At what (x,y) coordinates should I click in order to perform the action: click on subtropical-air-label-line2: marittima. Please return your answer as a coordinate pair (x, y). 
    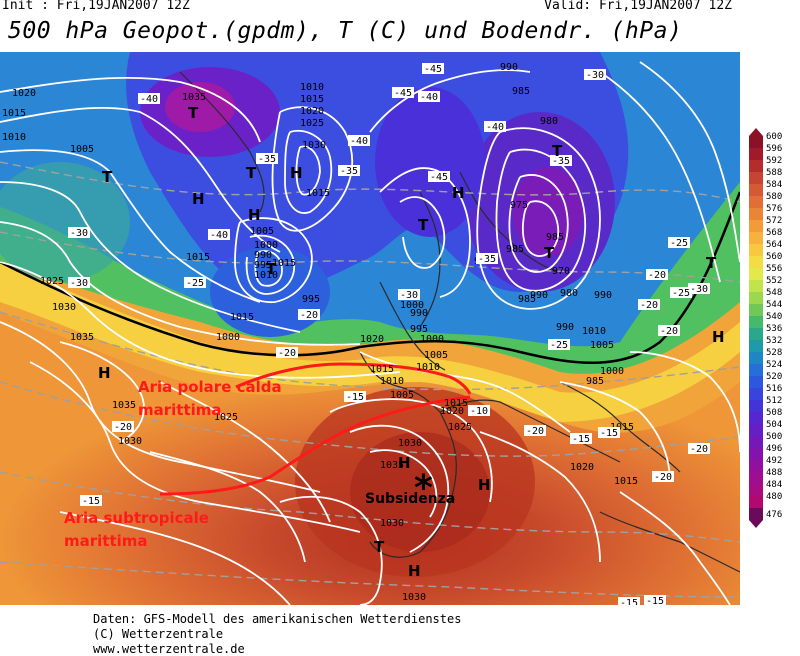
    Looking at the image, I should click on (106, 541).